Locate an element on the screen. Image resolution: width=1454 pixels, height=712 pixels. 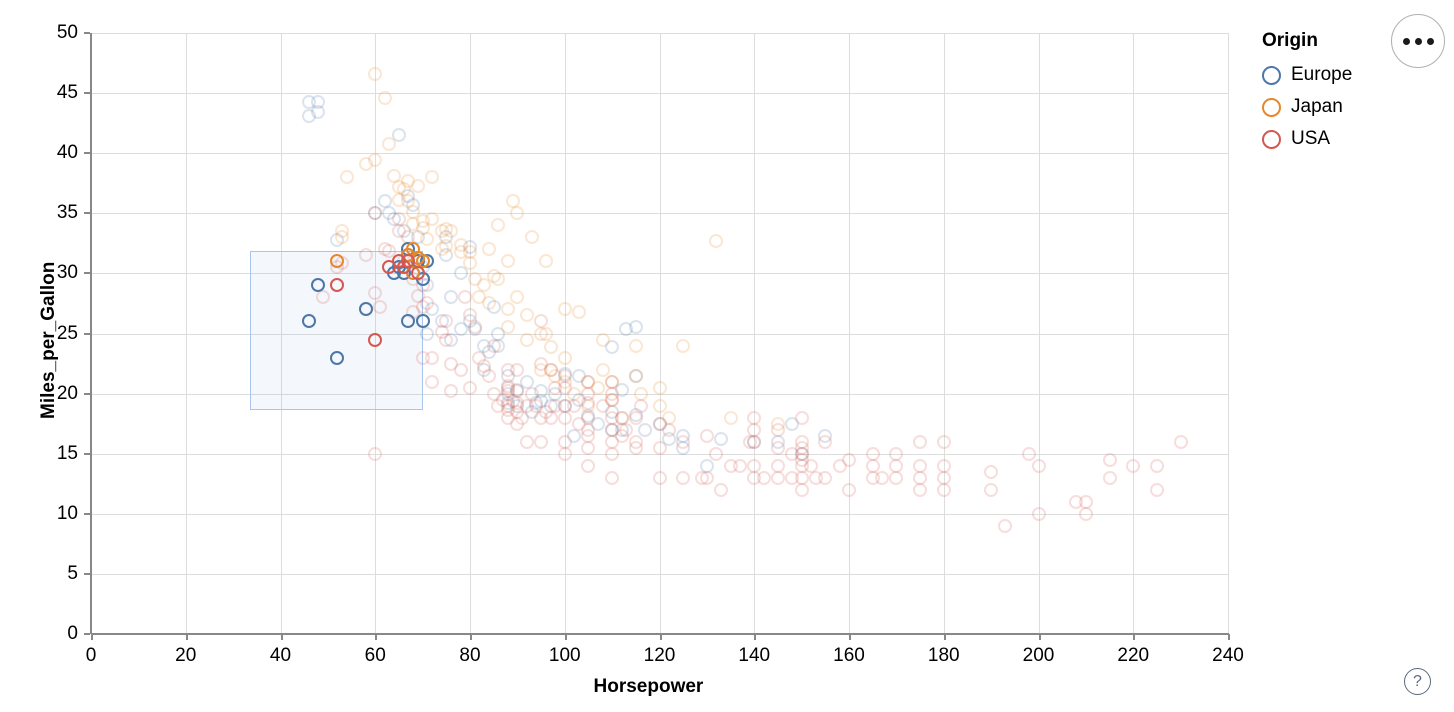
legend-item-japan: Japan is located at coordinates (1342, 107).